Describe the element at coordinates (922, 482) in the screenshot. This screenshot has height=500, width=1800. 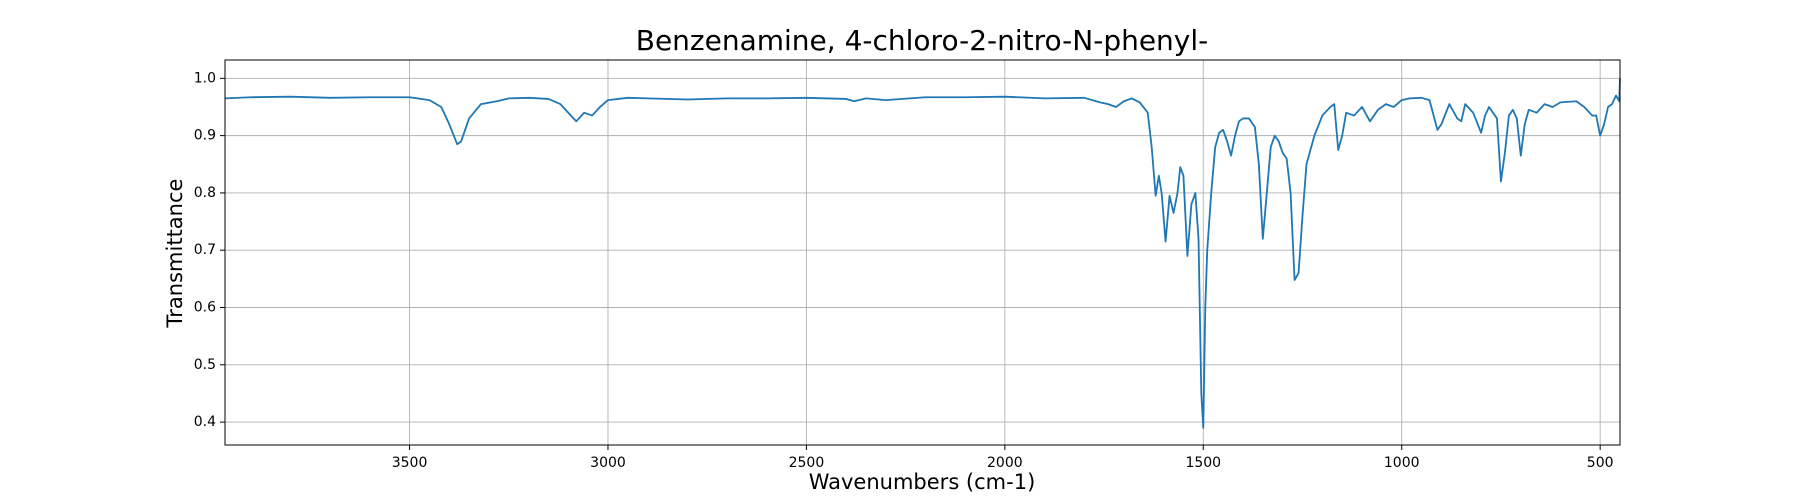
I see `x-axis-label: Wavenumbers (cm-1)` at that location.